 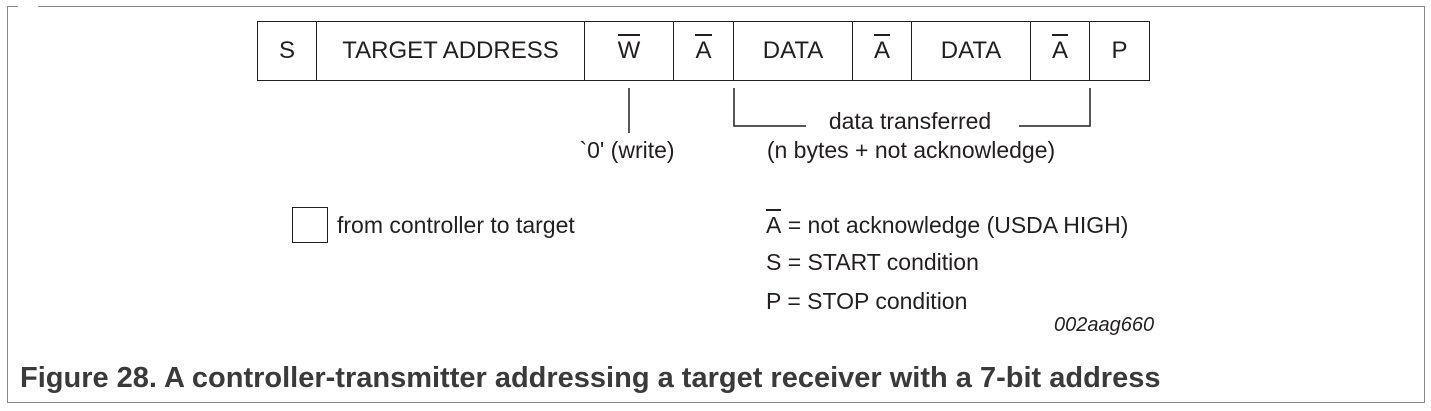 I want to click on data-bracket-left, so click(x=769, y=107).